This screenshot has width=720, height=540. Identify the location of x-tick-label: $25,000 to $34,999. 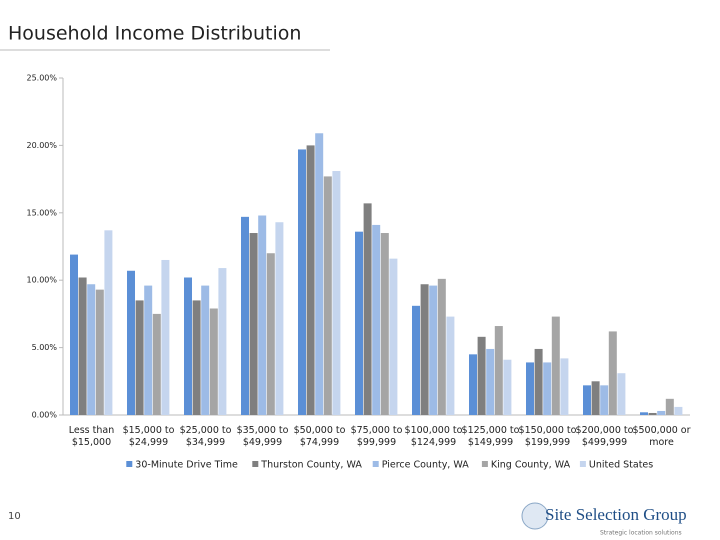
(205, 436).